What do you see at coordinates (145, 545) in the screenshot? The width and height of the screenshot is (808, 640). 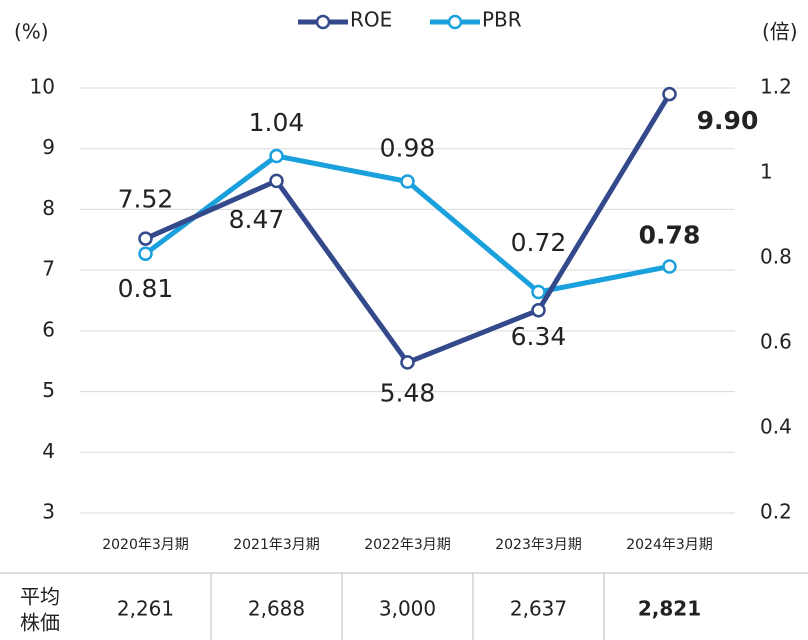 I see `x-tick-label: 2020年3月期` at bounding box center [145, 545].